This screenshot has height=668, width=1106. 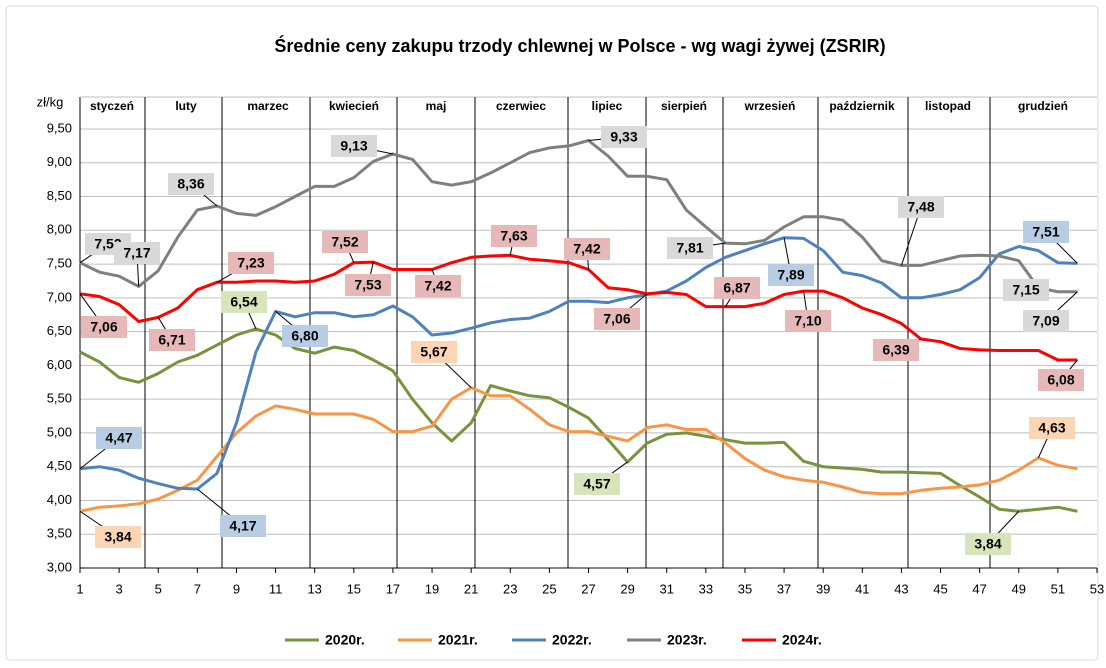 I want to click on data-label: 4,47, so click(x=118, y=438).